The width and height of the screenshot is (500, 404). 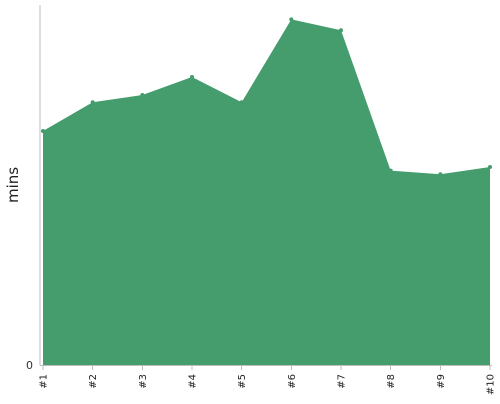 I want to click on y-axis-ticks: 0, so click(x=29, y=365).